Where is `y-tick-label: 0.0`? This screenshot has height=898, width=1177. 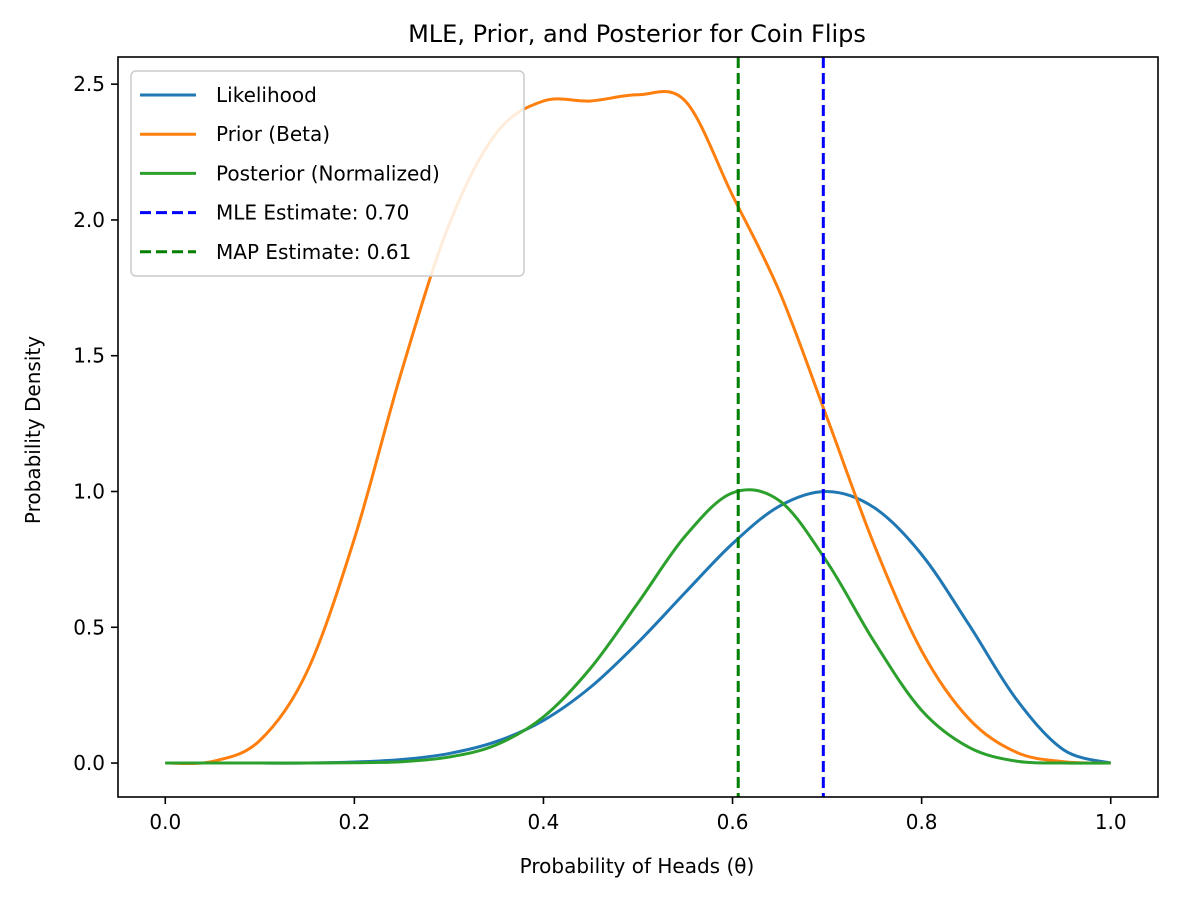 y-tick-label: 0.0 is located at coordinates (89, 763).